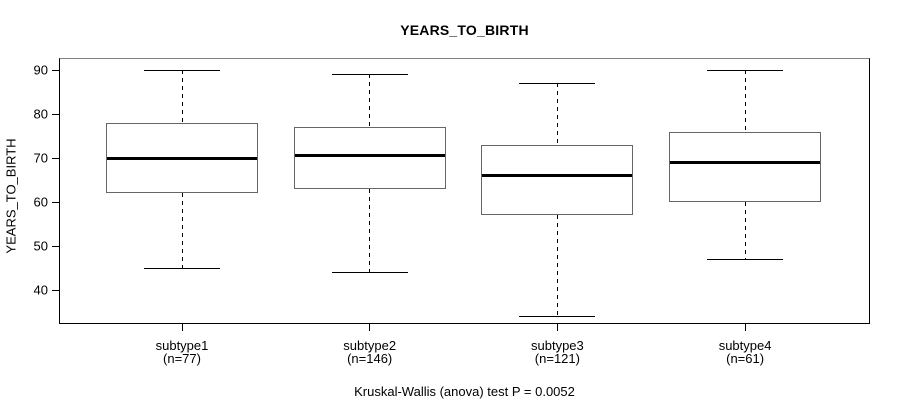  I want to click on x-tick-count-label: (n=61), so click(745, 358).